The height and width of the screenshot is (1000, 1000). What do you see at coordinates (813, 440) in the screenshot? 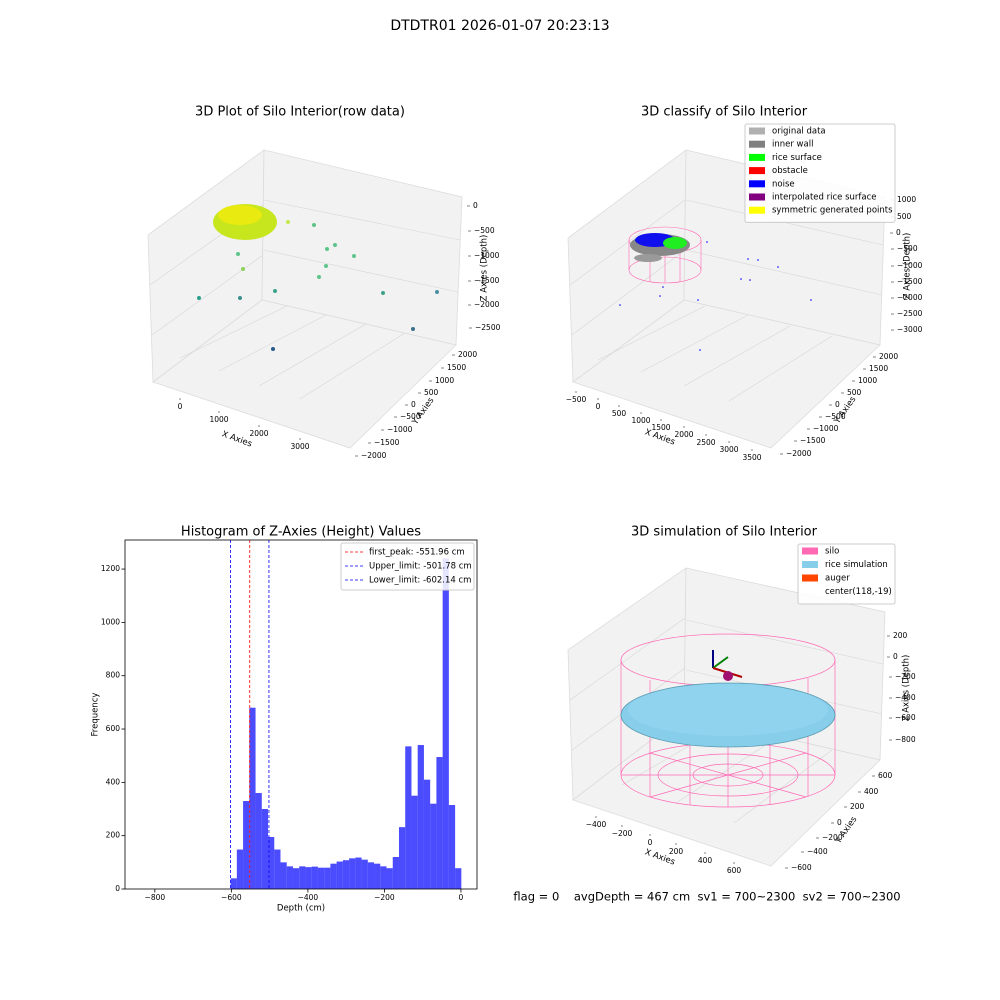
I see `y-tick-label: −1500` at bounding box center [813, 440].